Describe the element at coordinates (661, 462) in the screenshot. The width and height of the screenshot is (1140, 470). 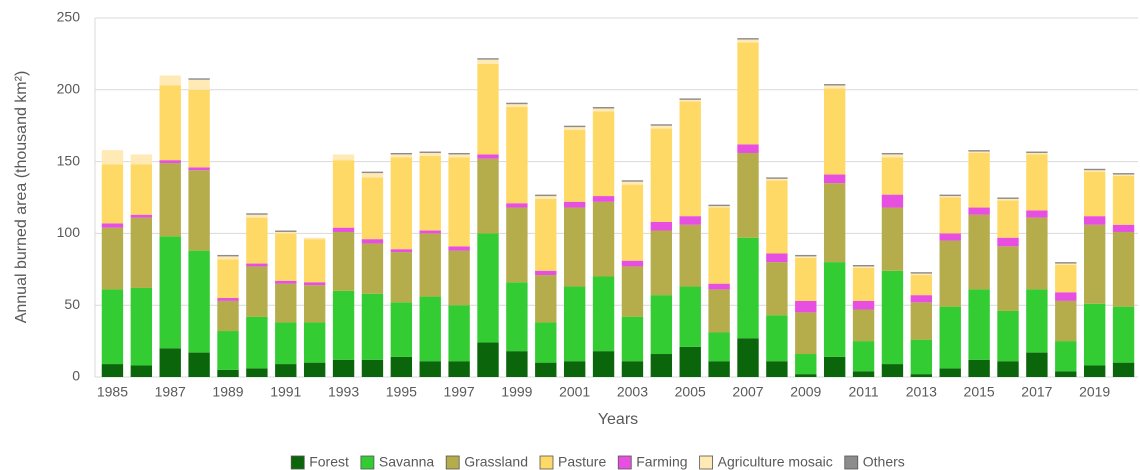
I see `legend-label: Farming` at that location.